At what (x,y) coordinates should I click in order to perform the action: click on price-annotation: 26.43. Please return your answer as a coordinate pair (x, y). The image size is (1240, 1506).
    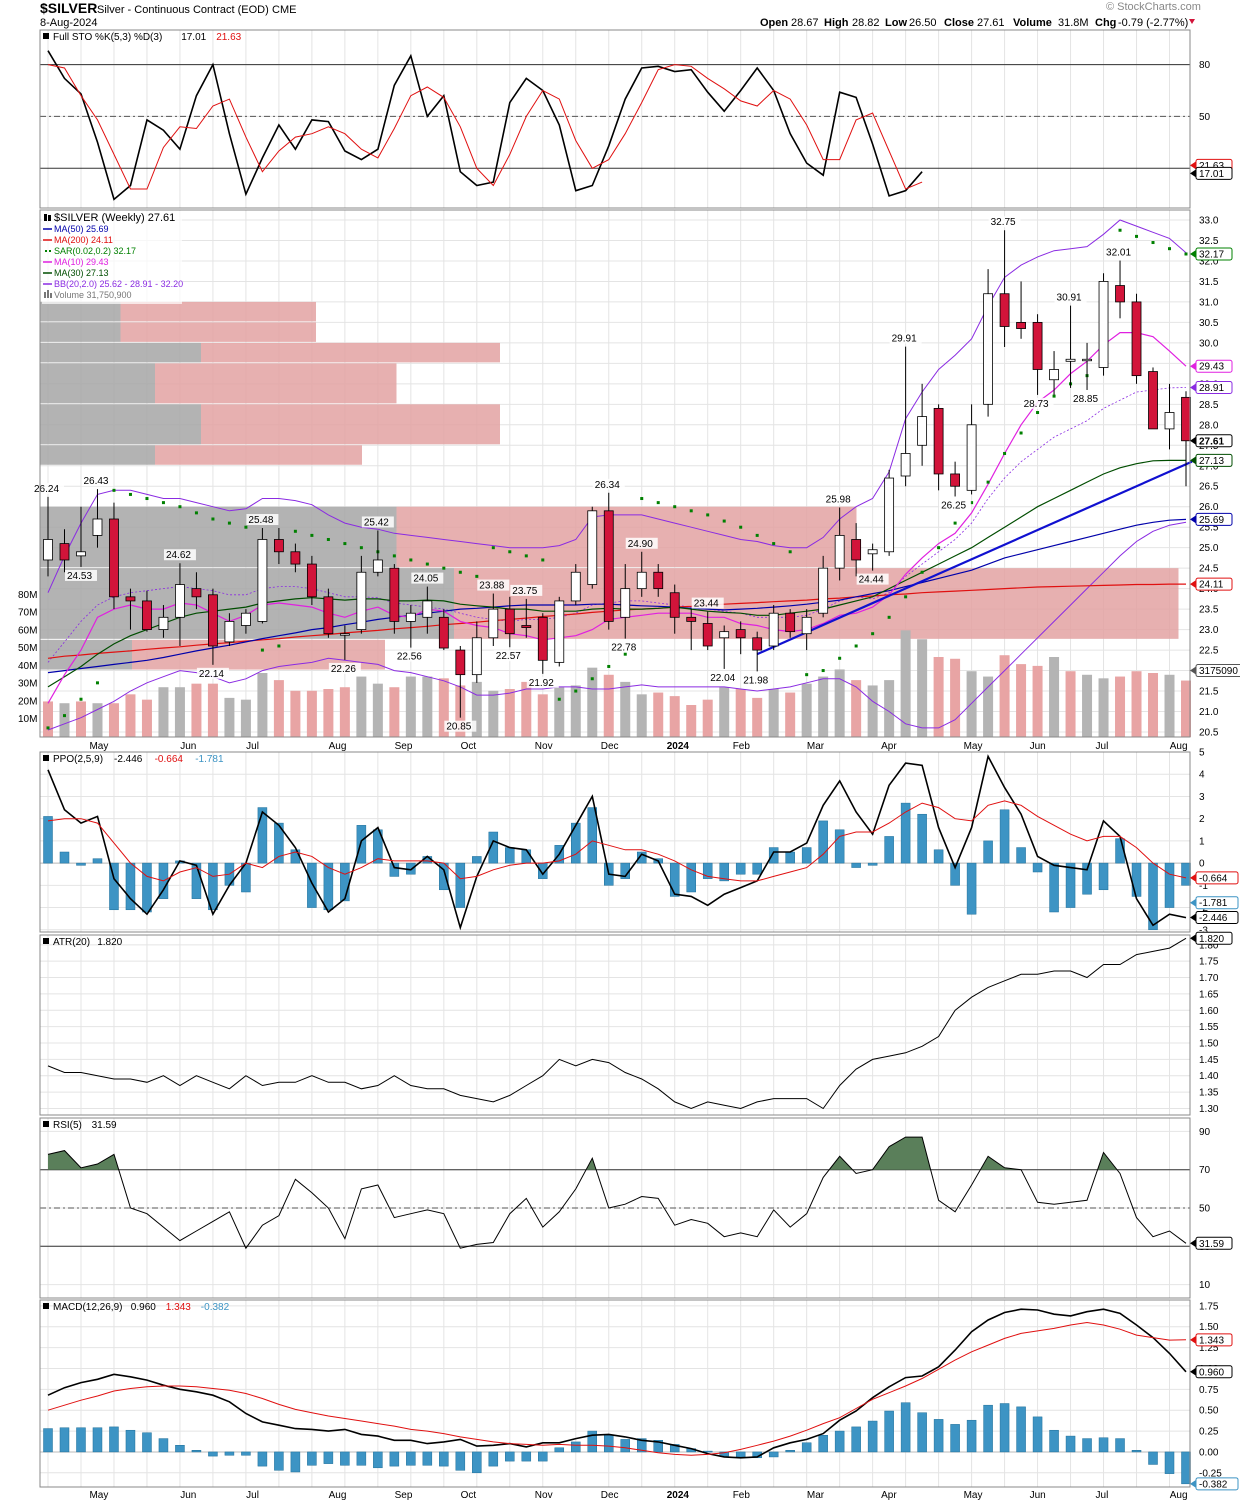
    Looking at the image, I should click on (95, 481).